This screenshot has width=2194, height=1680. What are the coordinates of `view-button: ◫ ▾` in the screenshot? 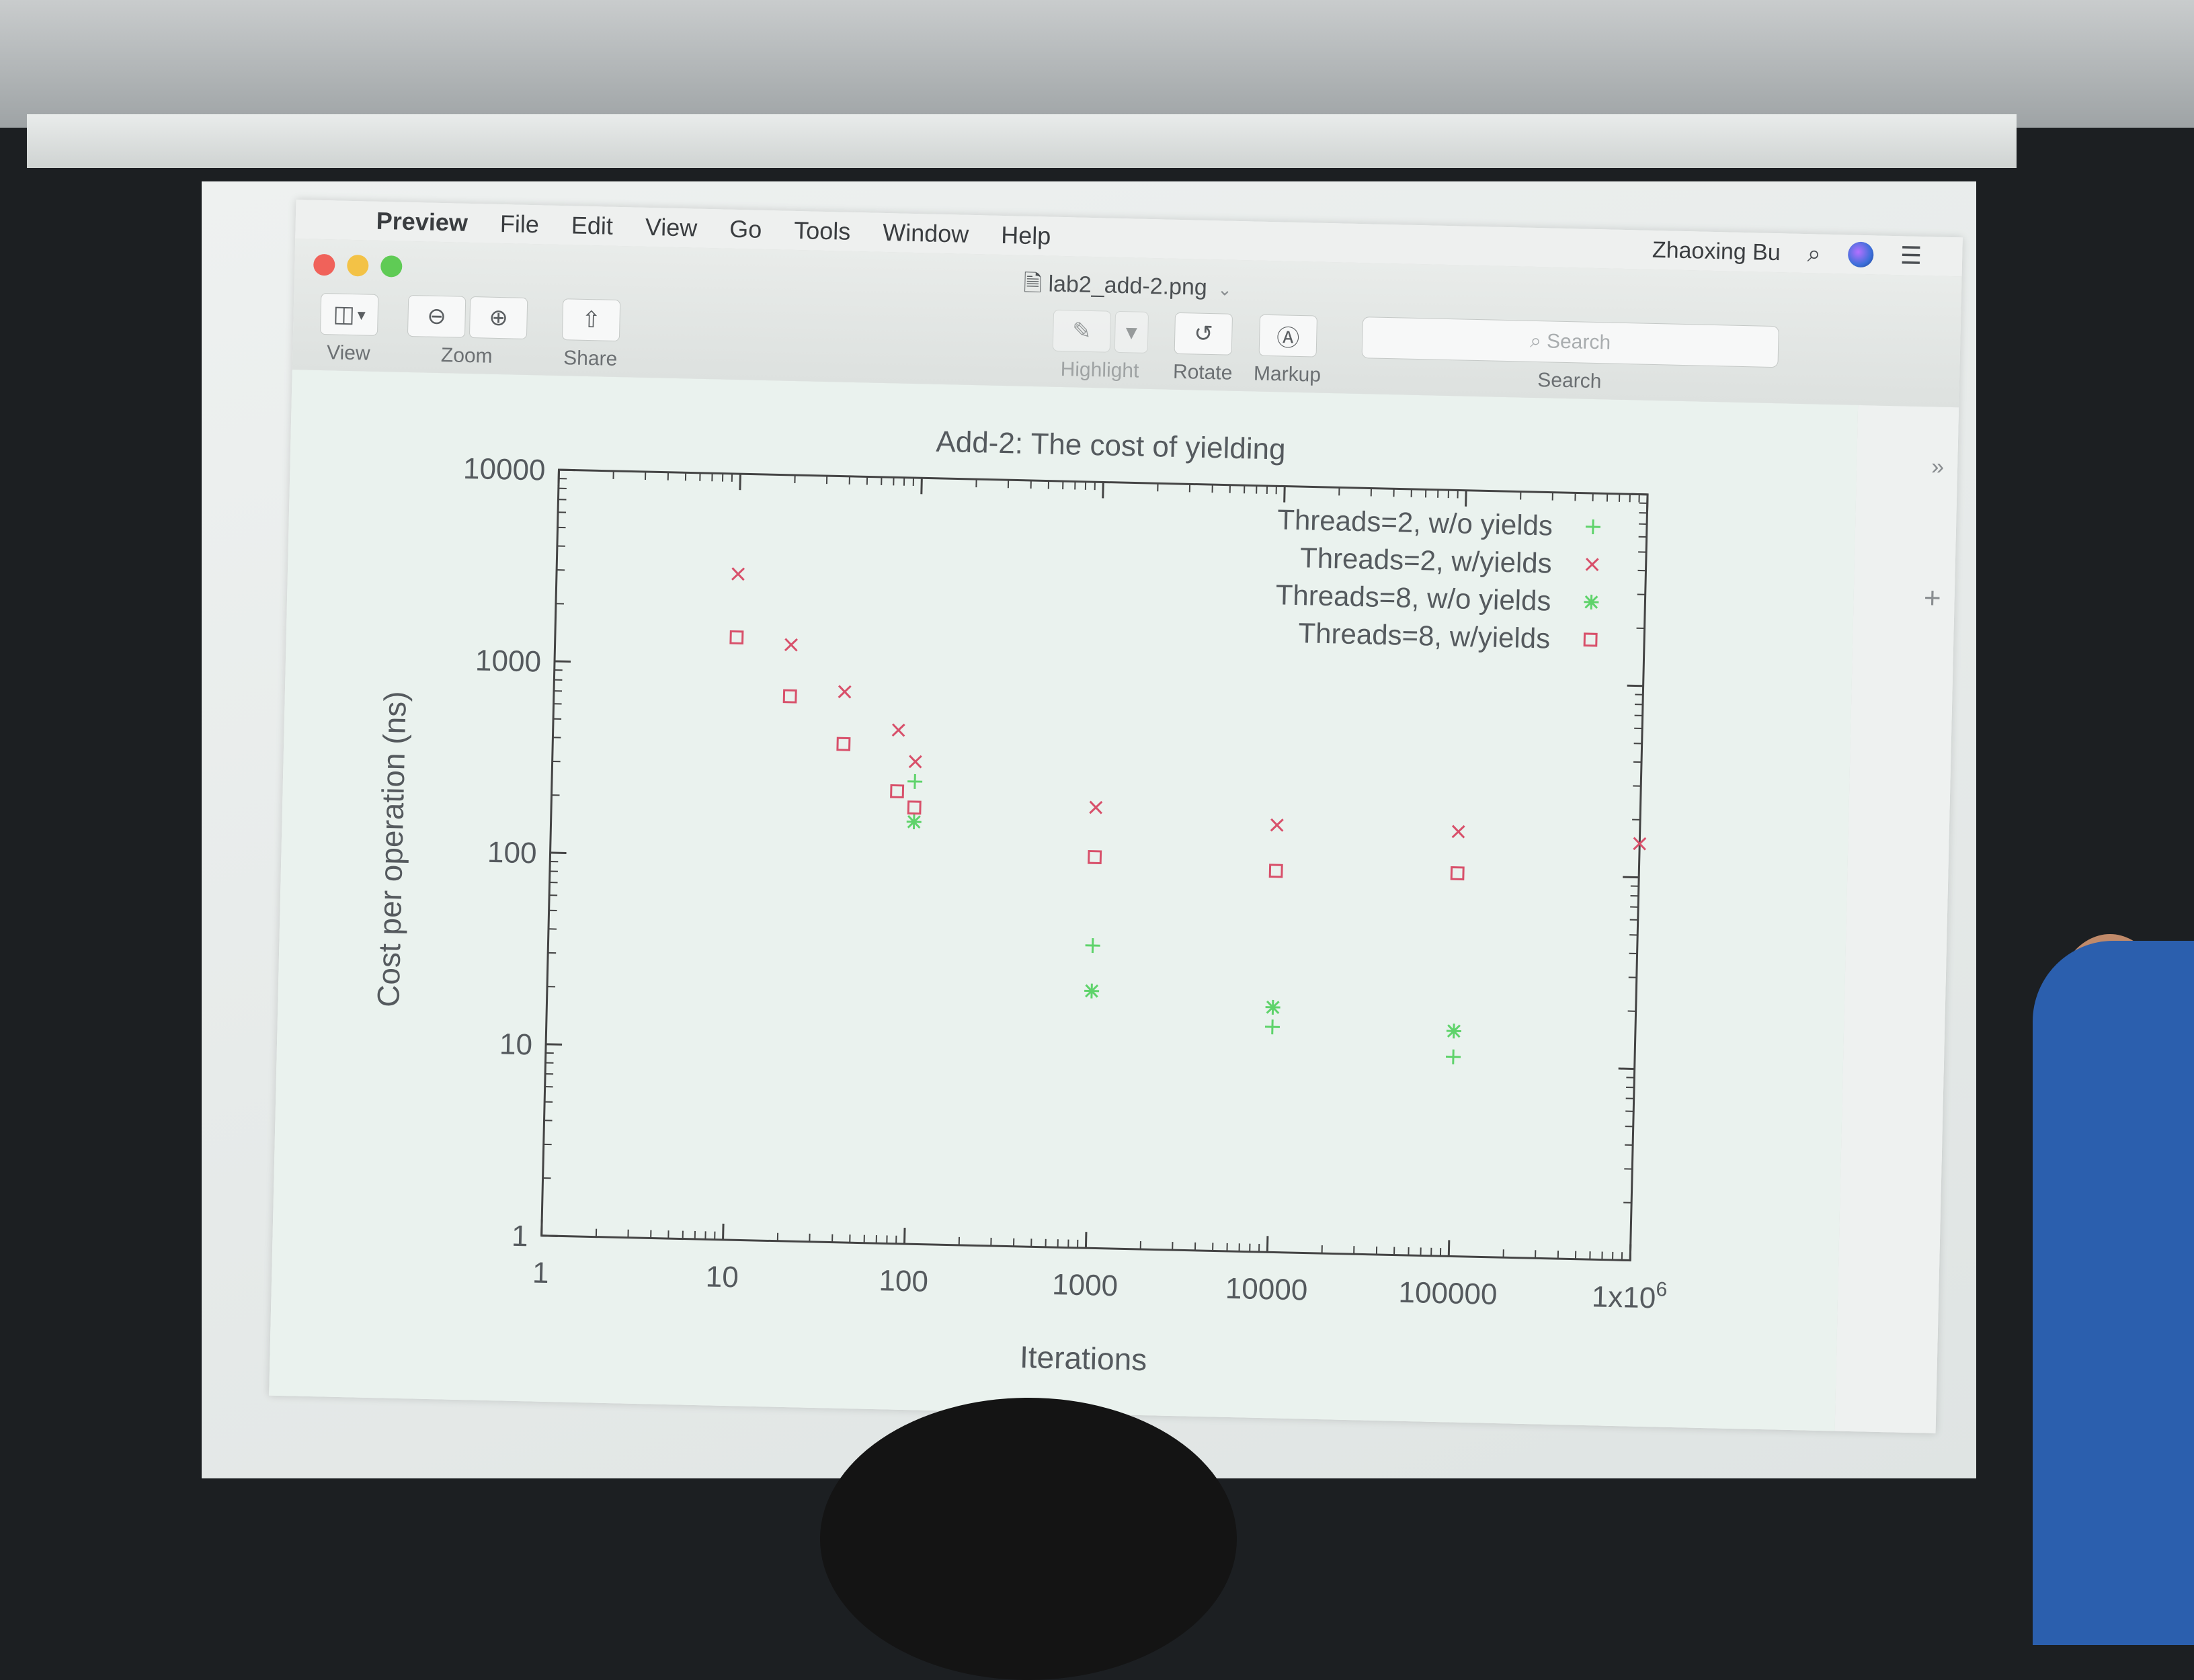 It's located at (349, 315).